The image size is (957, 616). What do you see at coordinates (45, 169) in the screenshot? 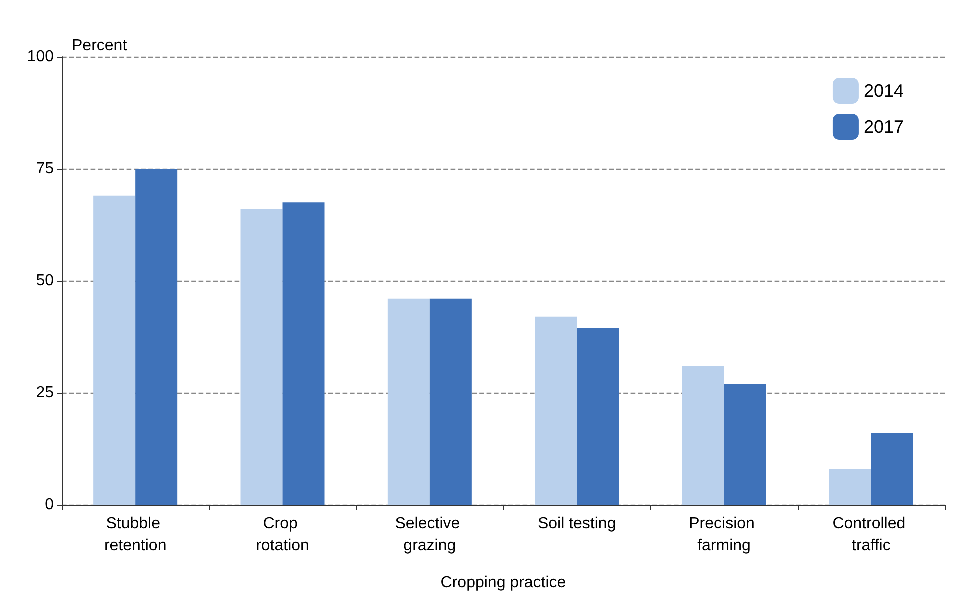
I see `y-tick-label: 75` at bounding box center [45, 169].